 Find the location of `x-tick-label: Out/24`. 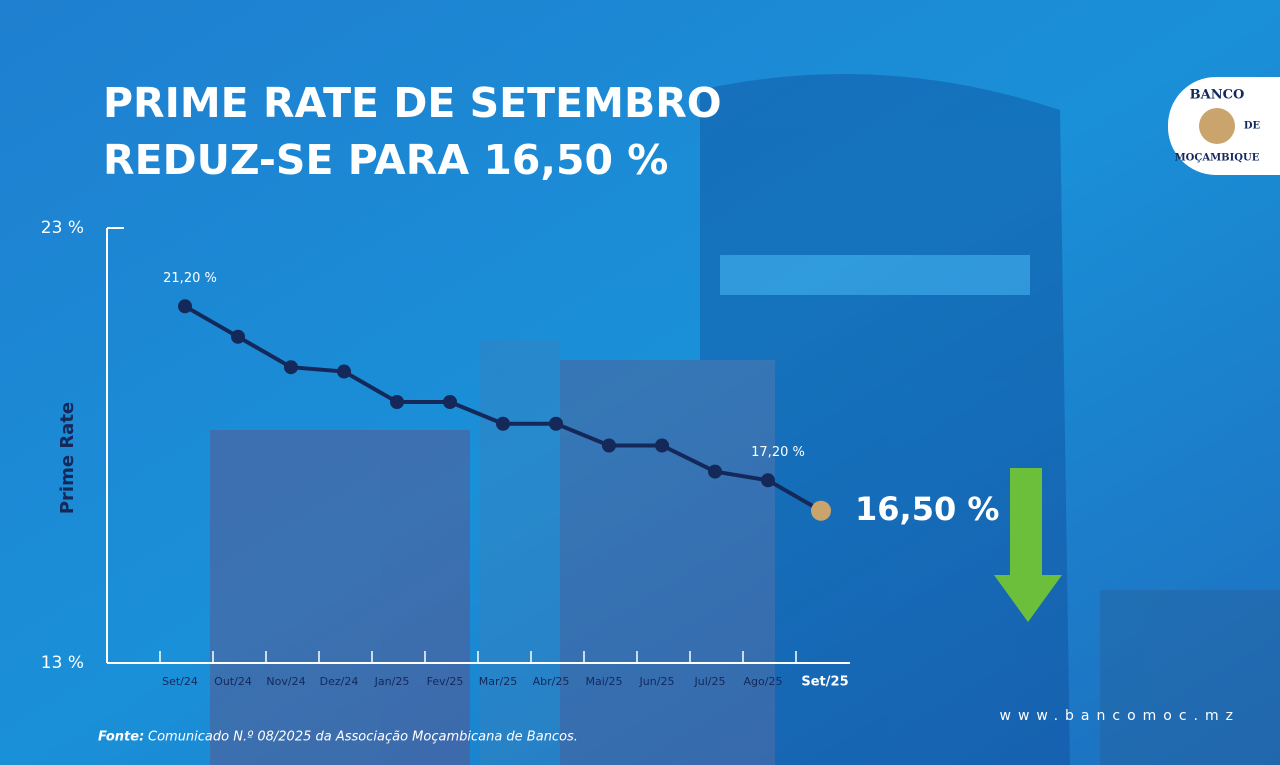

x-tick-label: Out/24 is located at coordinates (233, 681).